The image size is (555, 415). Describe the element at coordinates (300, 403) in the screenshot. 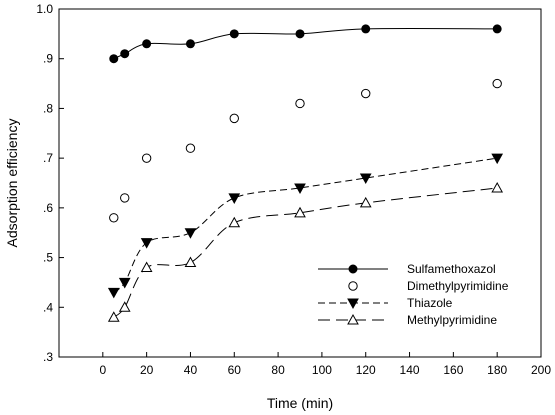

I see `x-axis-title: Time (min)` at that location.